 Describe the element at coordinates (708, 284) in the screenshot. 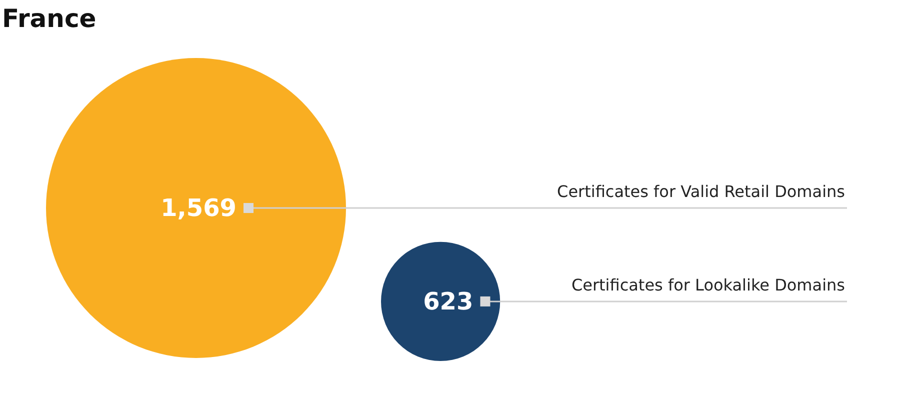

I see `category-label: Certificates for Lookalike Domains` at that location.